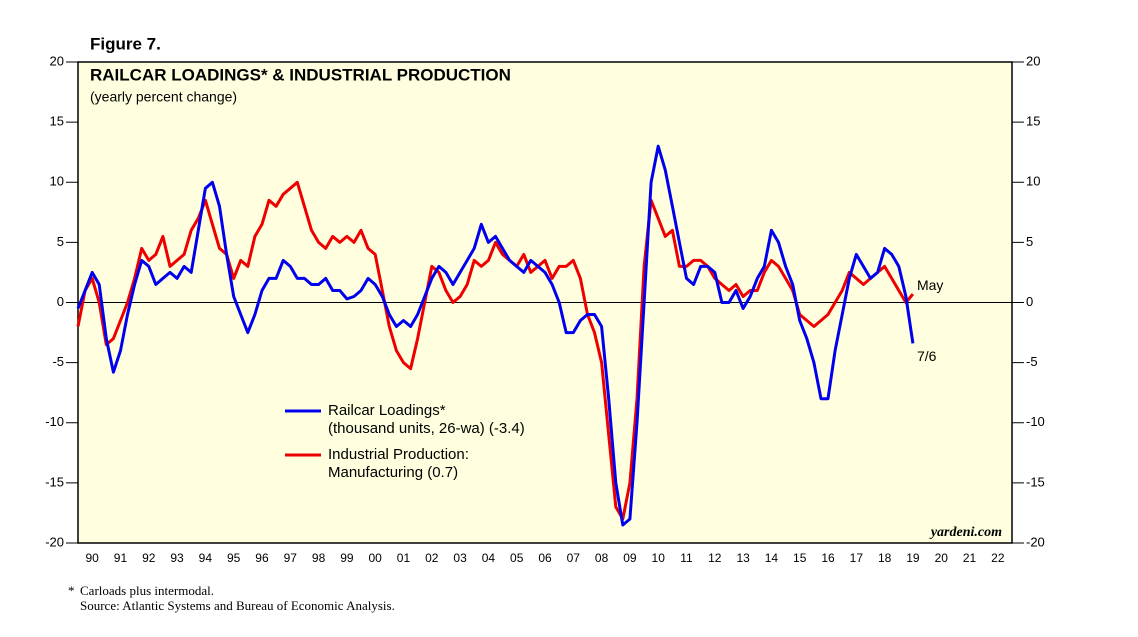 The image size is (1138, 637). What do you see at coordinates (942, 558) in the screenshot?
I see `x-tick-label: 20` at bounding box center [942, 558].